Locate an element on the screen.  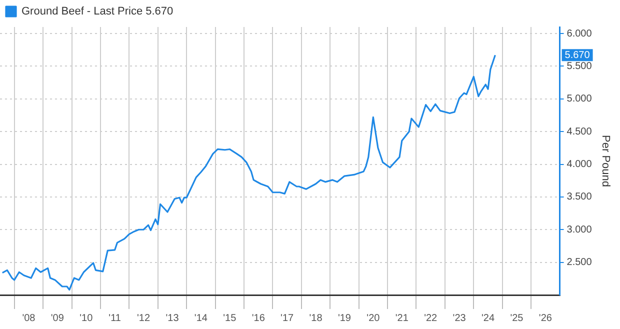
x-tick-label: '12 is located at coordinates (143, 318).